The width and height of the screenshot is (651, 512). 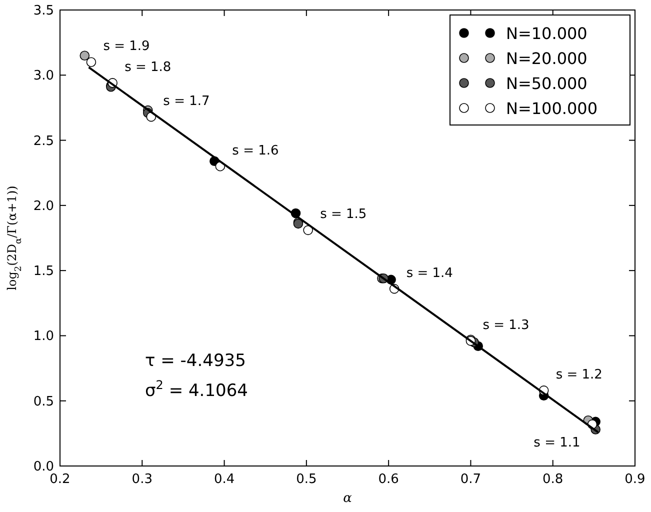 What do you see at coordinates (347, 498) in the screenshot?
I see `x-axis-title: α` at bounding box center [347, 498].